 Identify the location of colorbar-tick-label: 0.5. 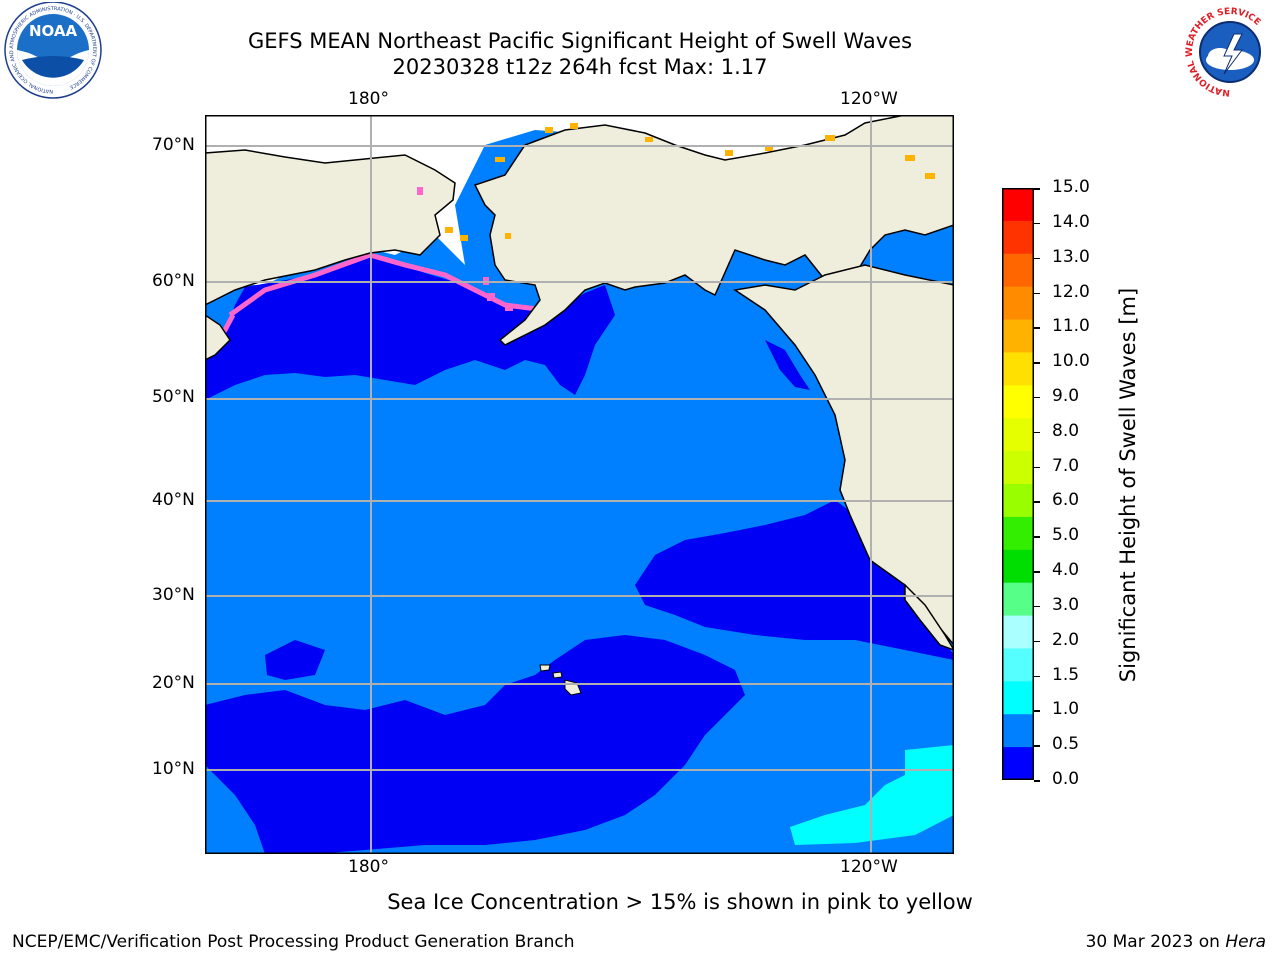
(1066, 744).